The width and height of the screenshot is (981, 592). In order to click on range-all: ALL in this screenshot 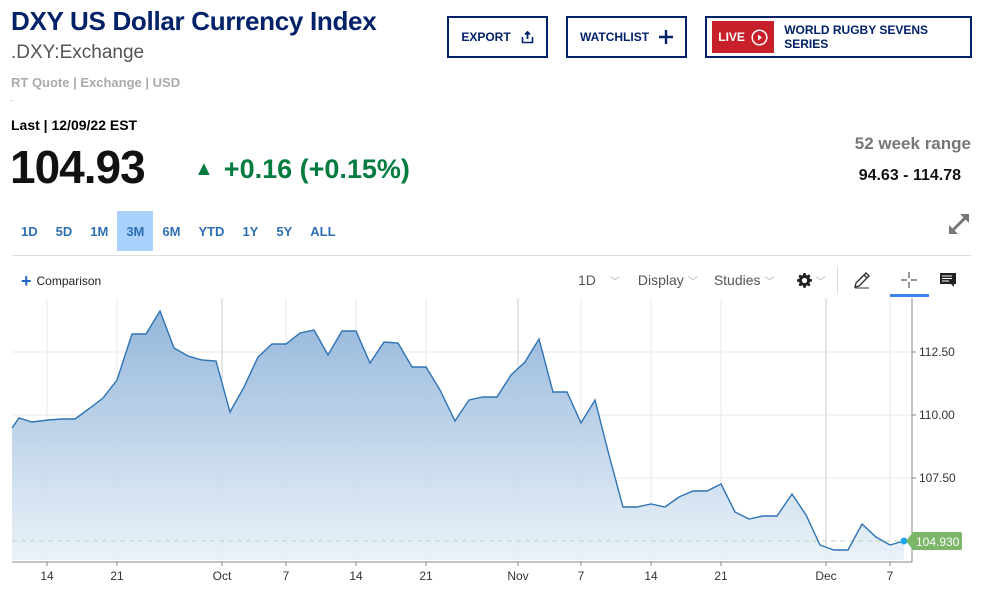, I will do `click(323, 231)`.